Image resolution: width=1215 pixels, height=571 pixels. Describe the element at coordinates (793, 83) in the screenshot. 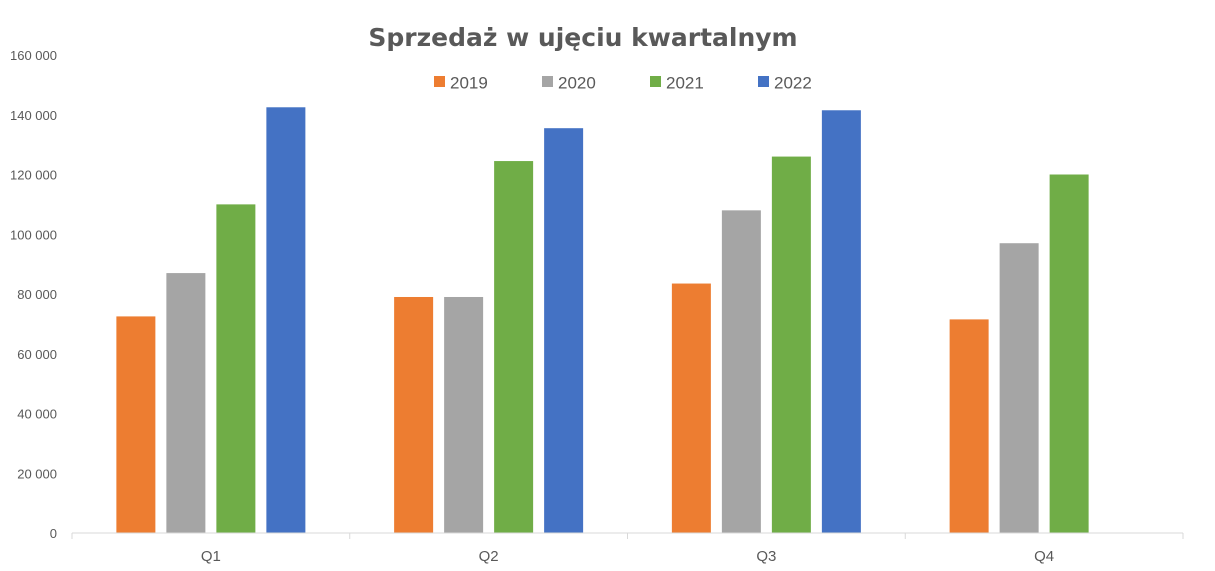

I see `legend-label-2022: 2022` at that location.